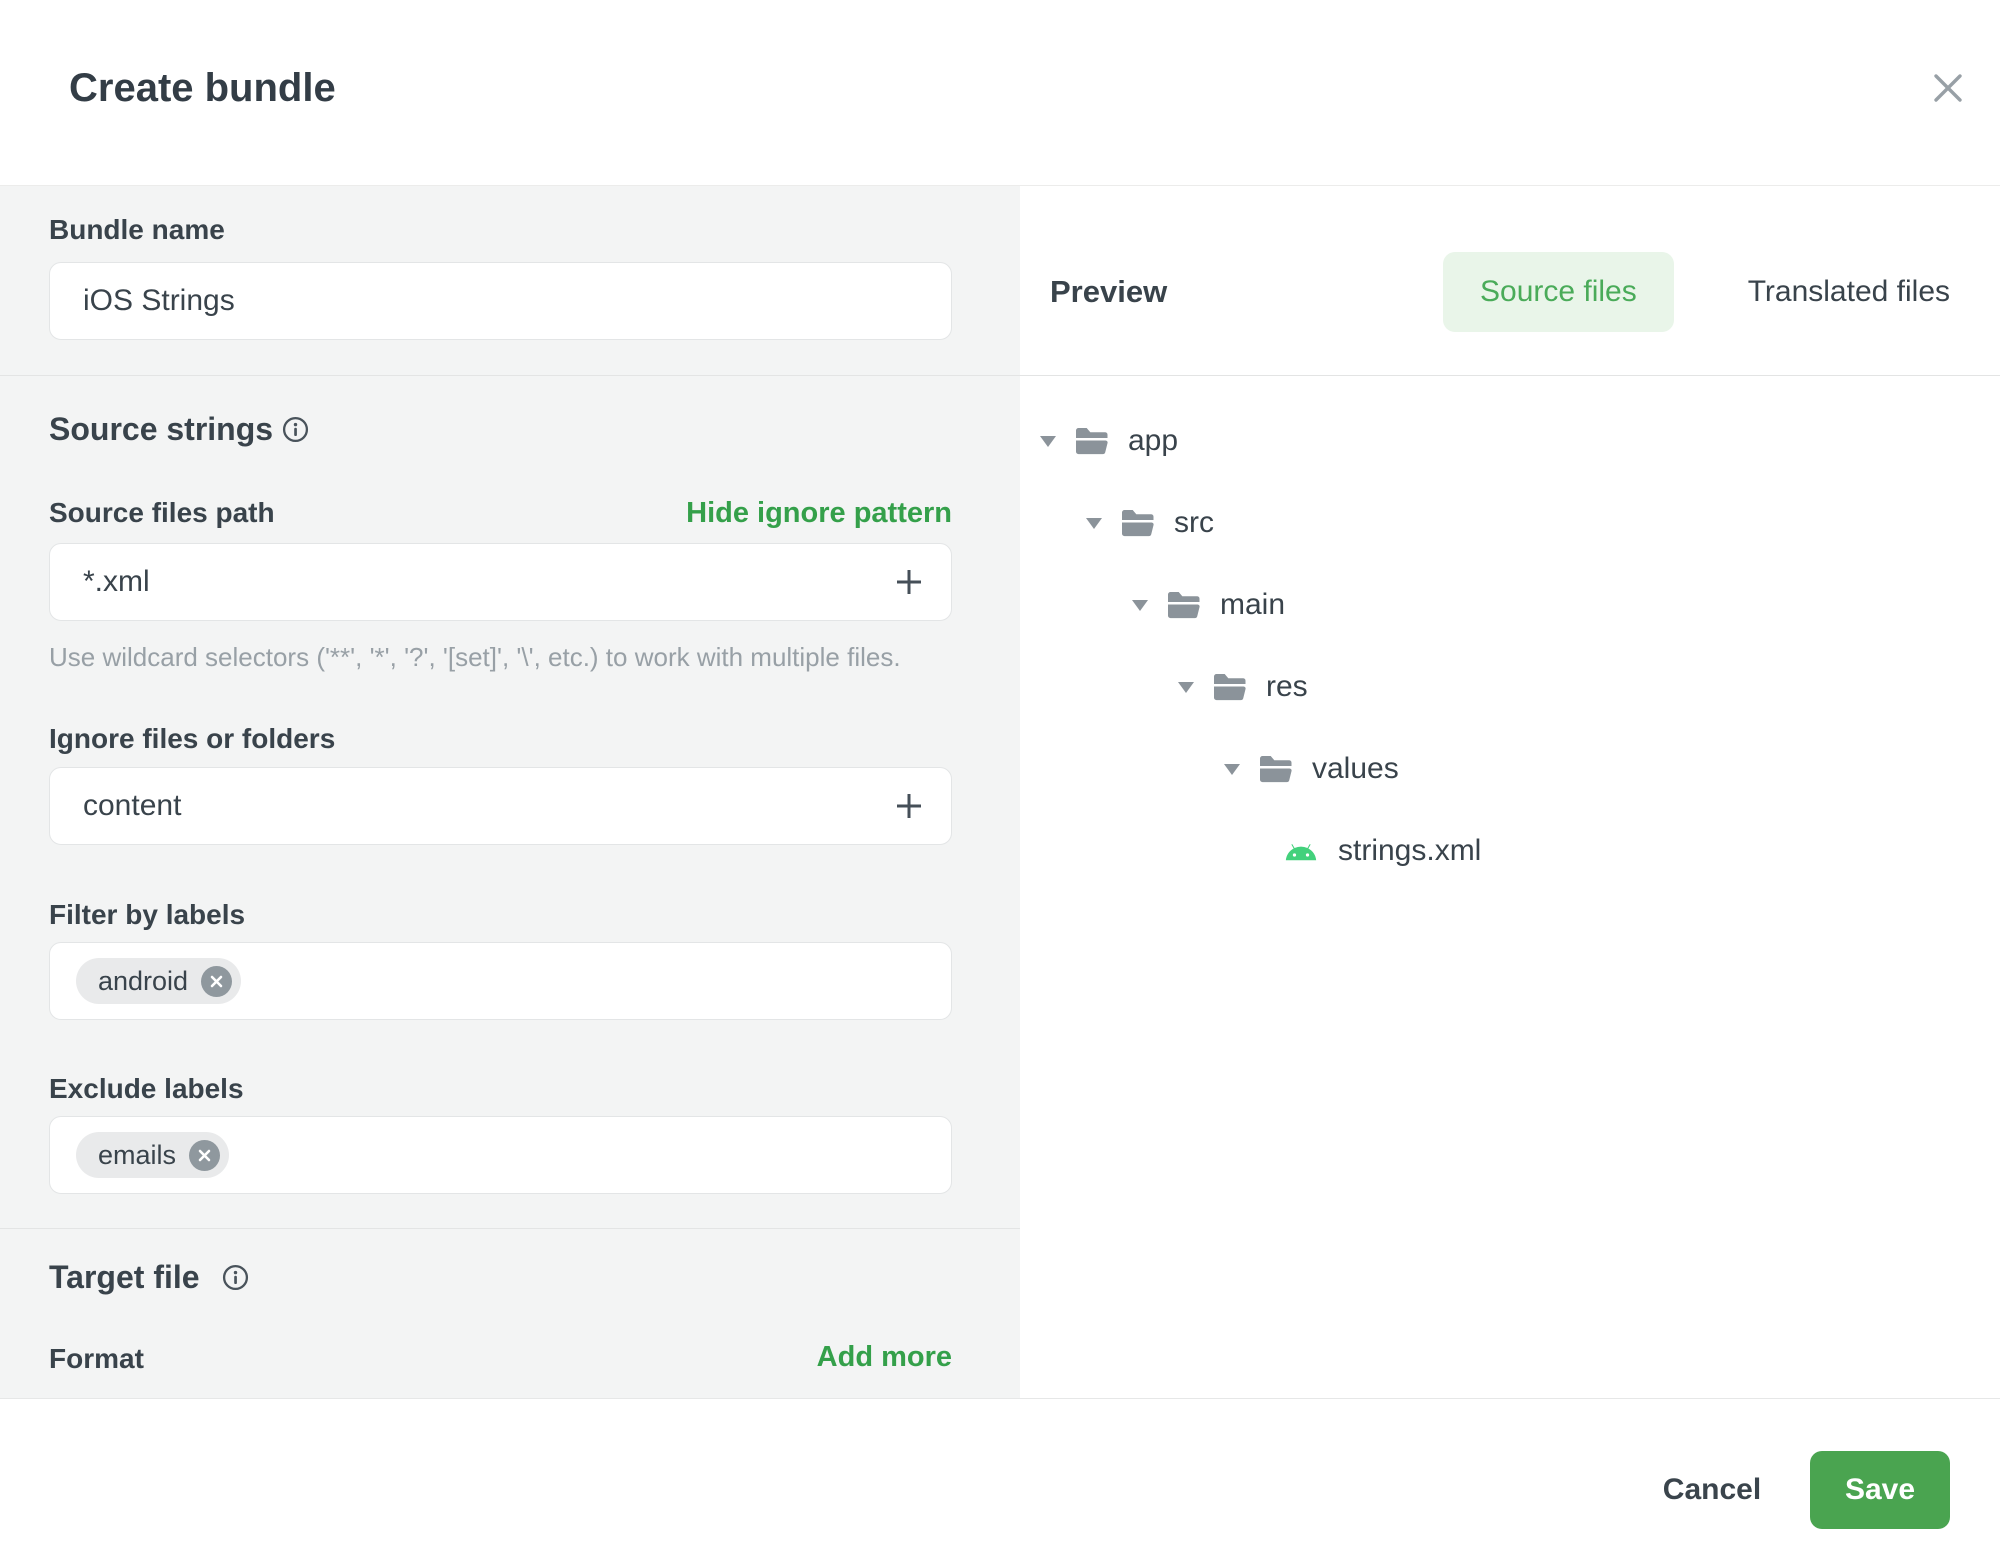 The image size is (2000, 1558). What do you see at coordinates (1287, 686) in the screenshot?
I see `tree-item-label: res` at bounding box center [1287, 686].